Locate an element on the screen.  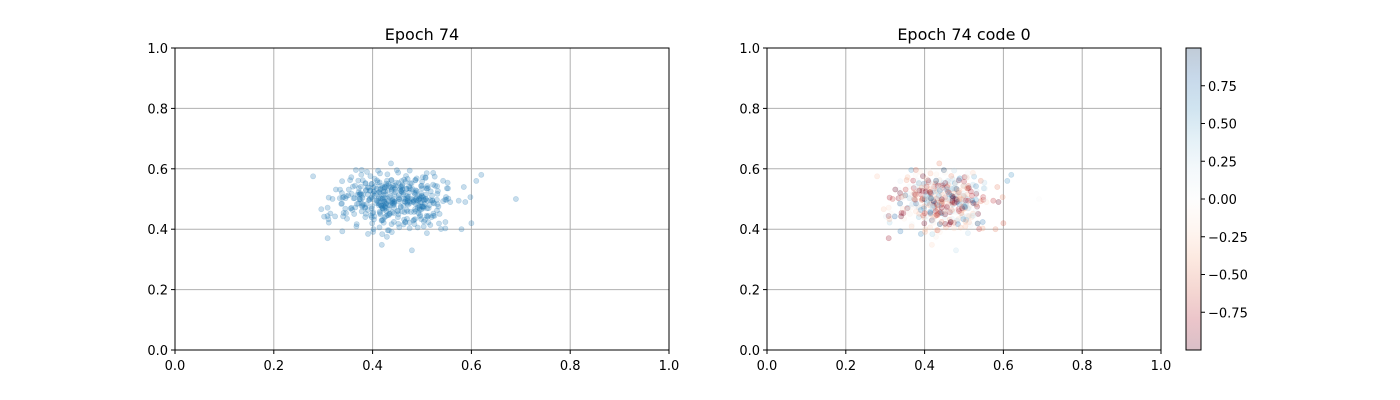
x-tick-label: 0.8 is located at coordinates (570, 366).